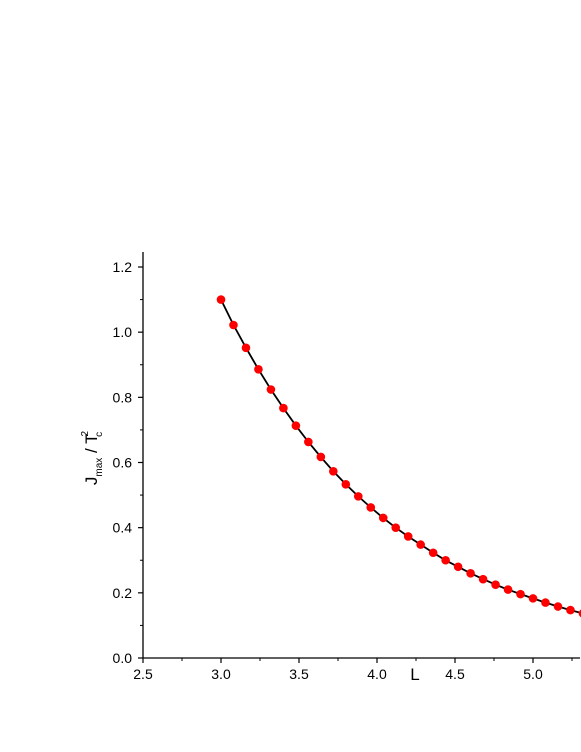 This screenshot has width=581, height=752. Describe the element at coordinates (123, 658) in the screenshot. I see `y-tick-label: 0.0` at that location.